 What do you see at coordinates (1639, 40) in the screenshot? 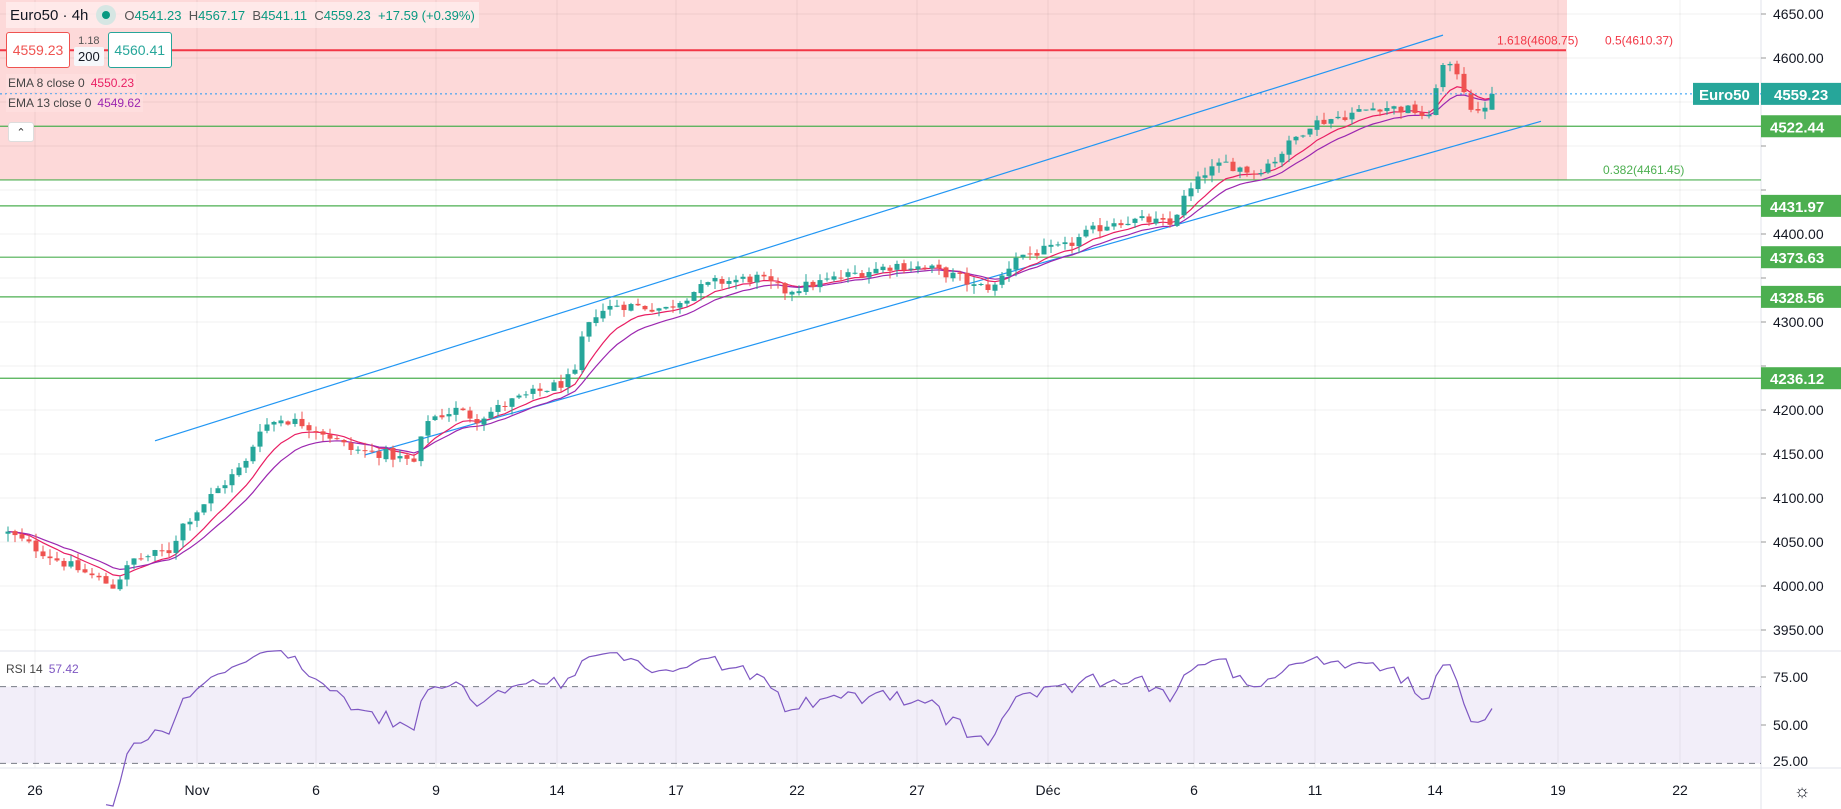
I see `fib-label-05: 0.5(4610.37)` at bounding box center [1639, 40].